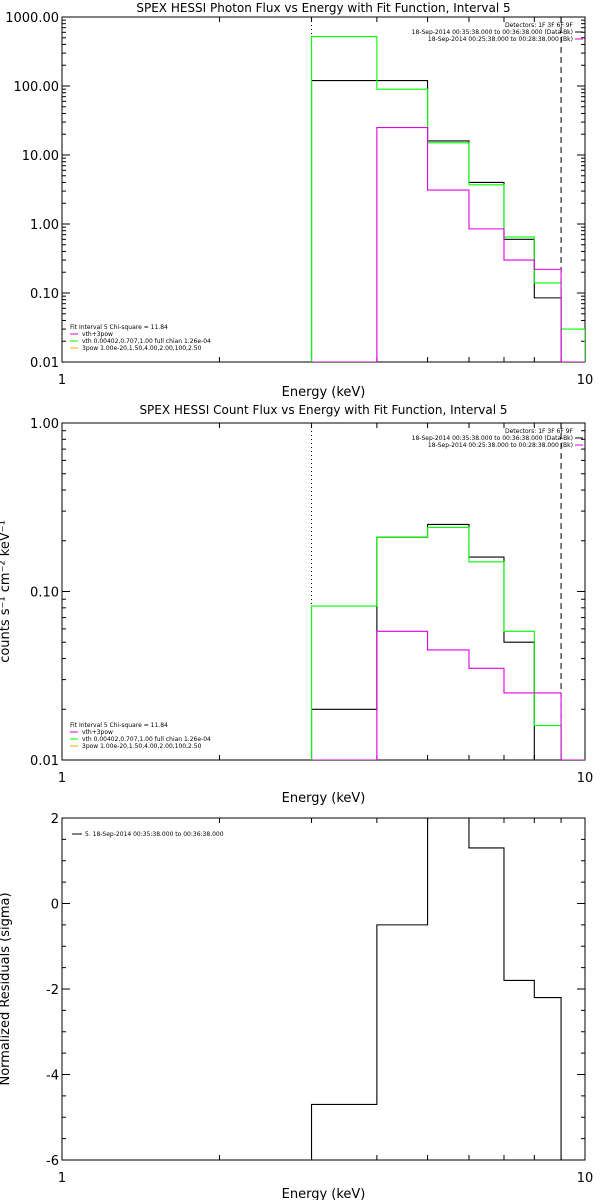  I want to click on y-tick-label: 10.00, so click(40, 156).